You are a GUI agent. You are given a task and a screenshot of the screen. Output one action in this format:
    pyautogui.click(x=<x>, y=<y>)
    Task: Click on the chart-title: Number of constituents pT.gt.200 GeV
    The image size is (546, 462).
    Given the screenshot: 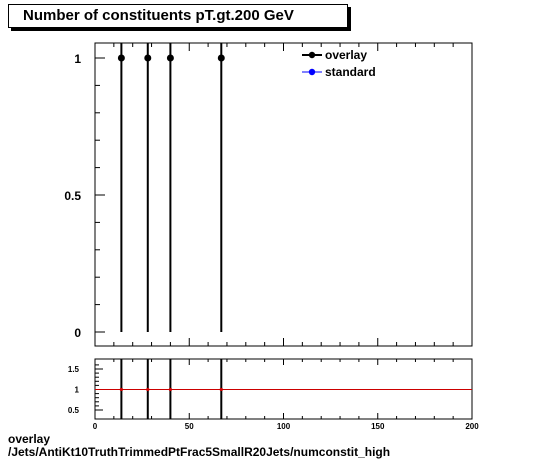 What is the action you would take?
    pyautogui.click(x=178, y=16)
    